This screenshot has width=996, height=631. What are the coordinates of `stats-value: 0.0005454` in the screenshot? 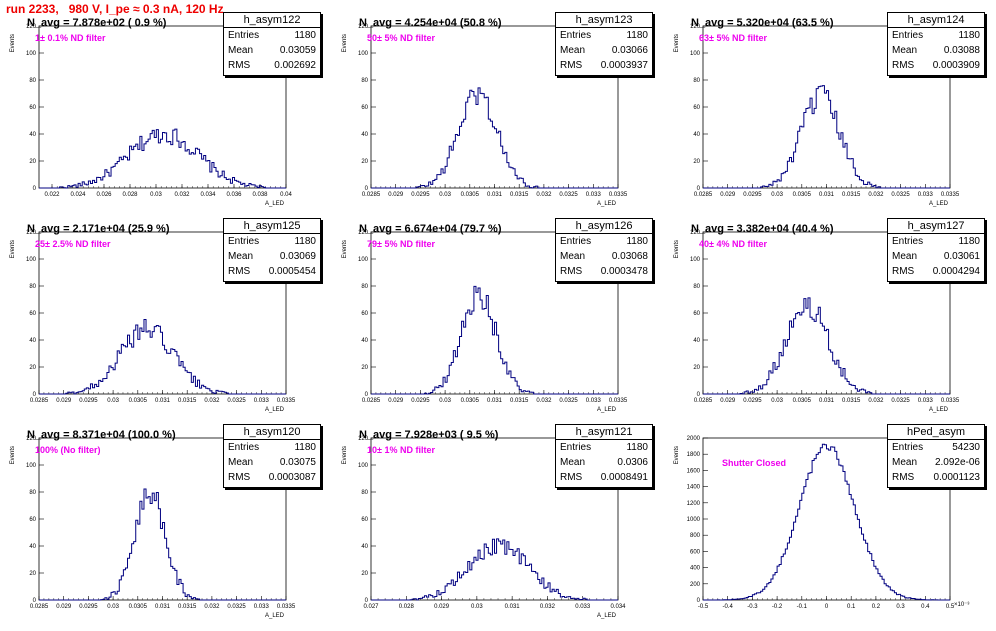 It's located at (292, 271).